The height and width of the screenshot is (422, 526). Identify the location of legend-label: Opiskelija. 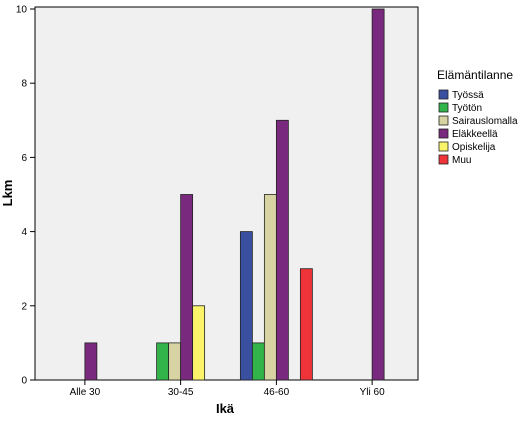
(474, 147).